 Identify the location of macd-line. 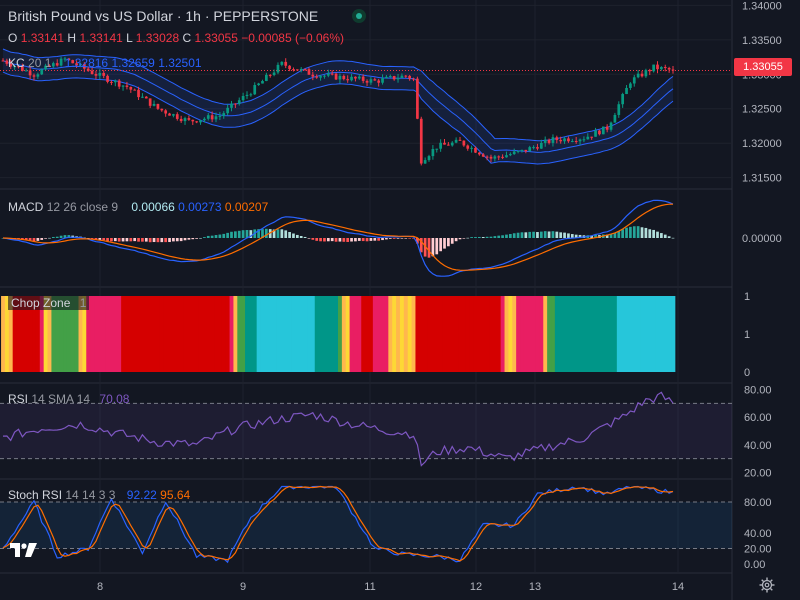
(338, 238).